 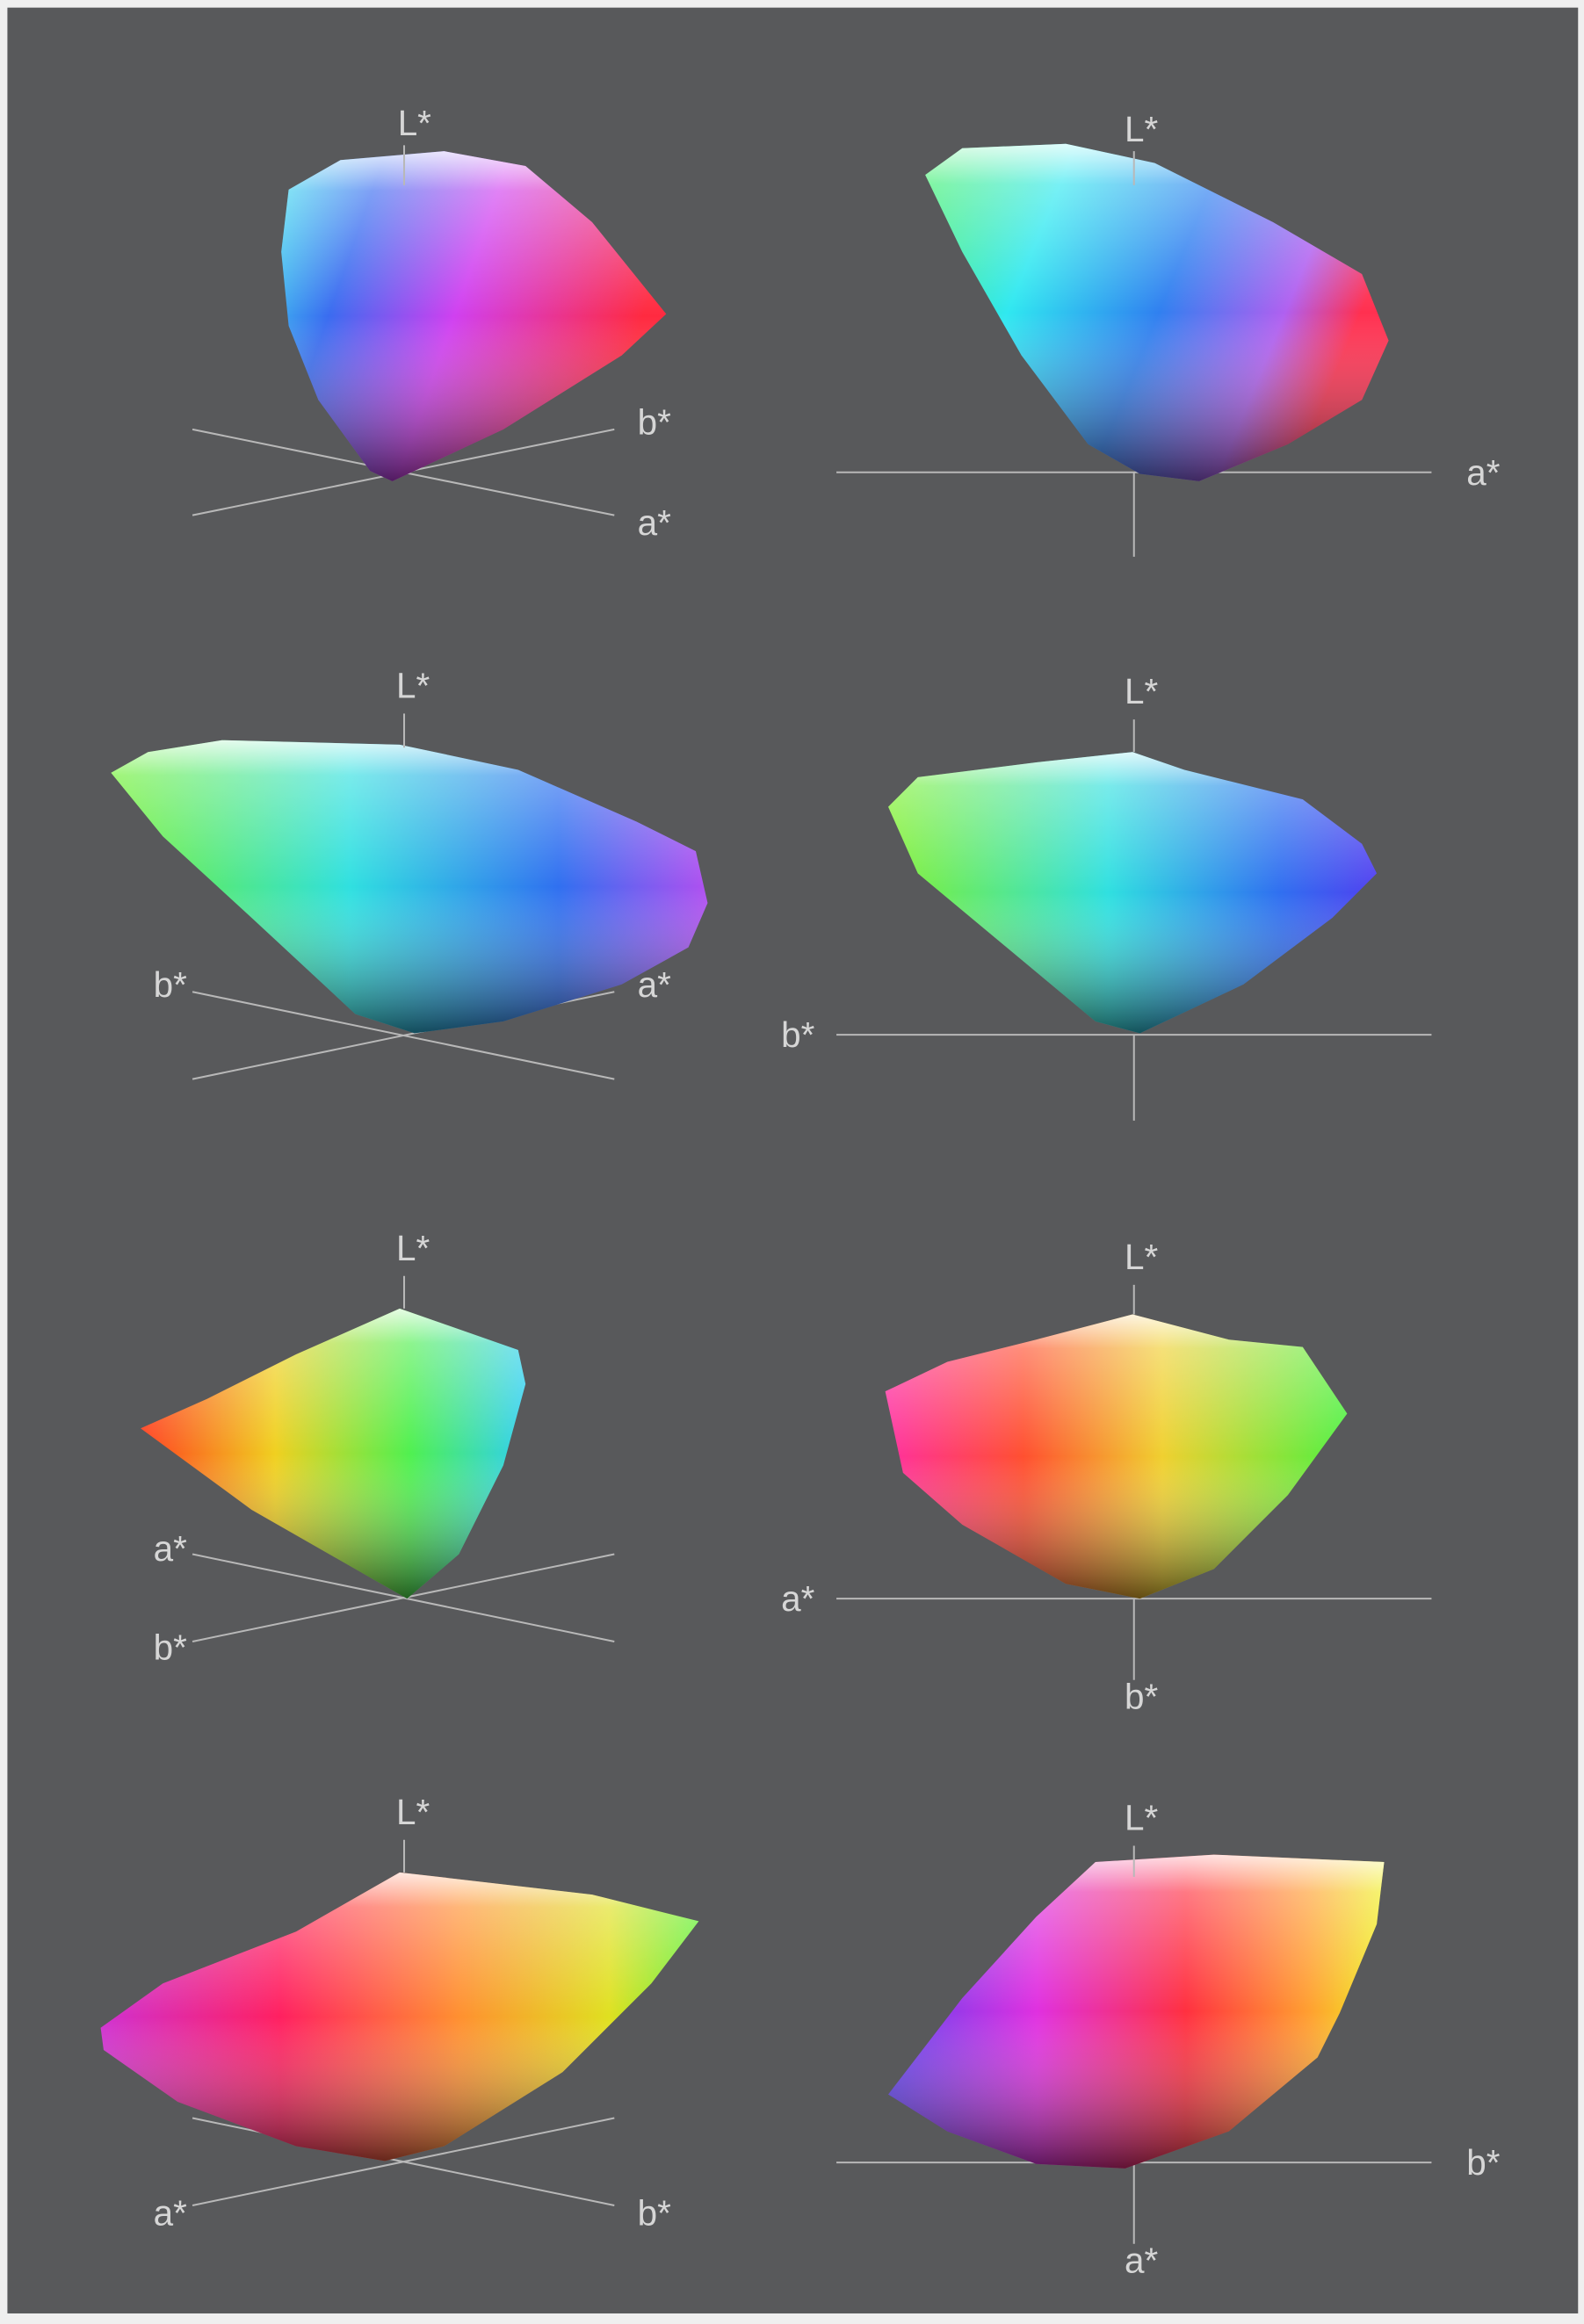 I want to click on panel: L* b*, so click(x=1106, y=896).